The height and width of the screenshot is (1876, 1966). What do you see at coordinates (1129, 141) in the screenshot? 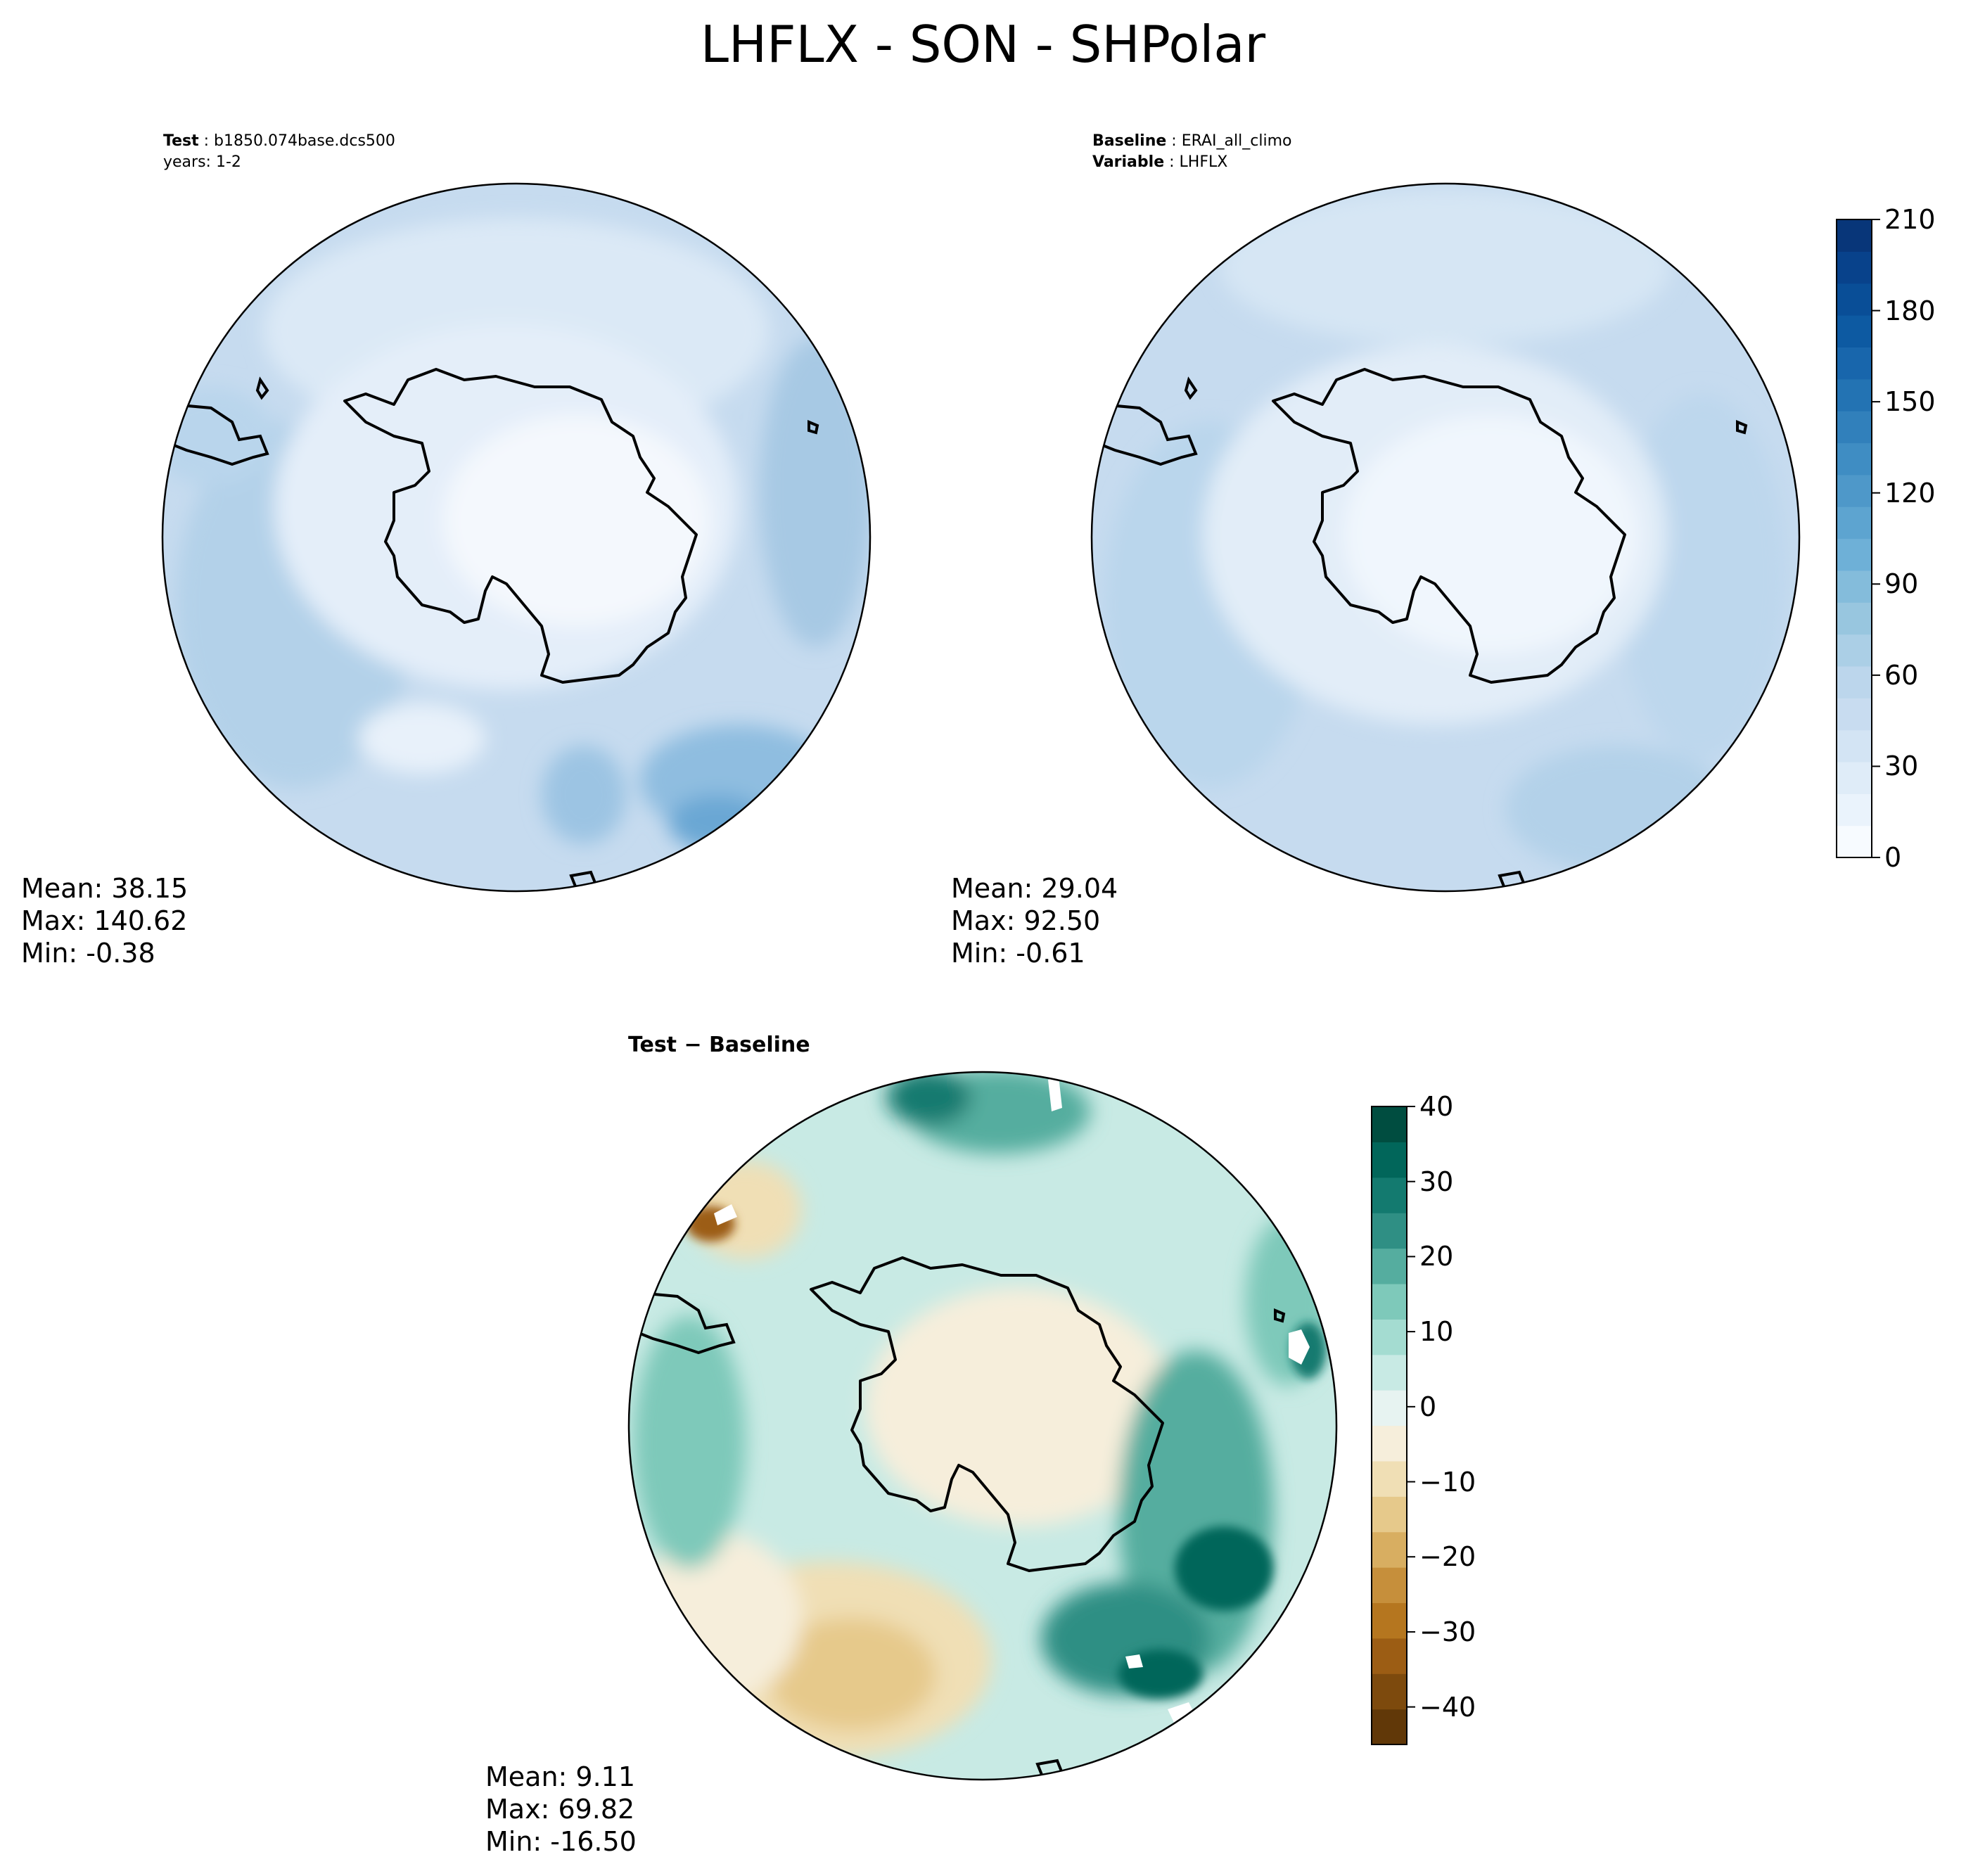
I see `baseline-label: Baseline` at bounding box center [1129, 141].